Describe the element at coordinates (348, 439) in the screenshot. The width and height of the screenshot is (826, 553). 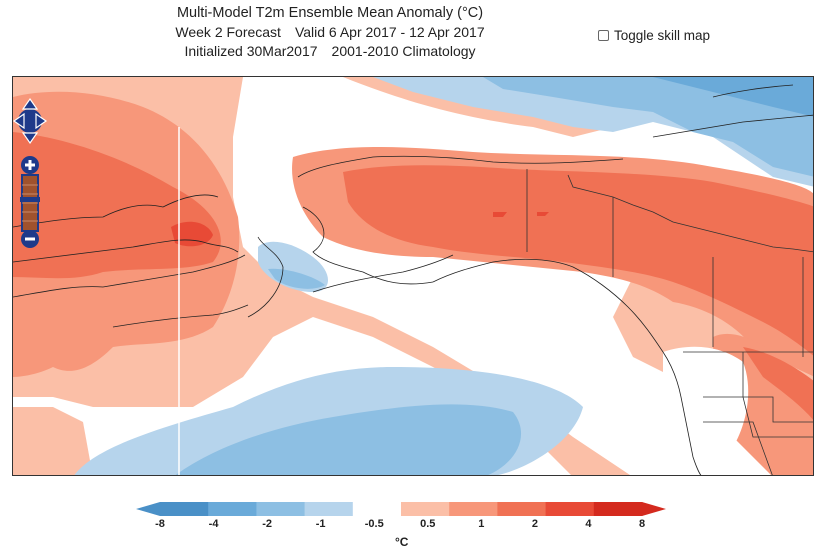
I see `anomaly-field-cold-south-core` at that location.